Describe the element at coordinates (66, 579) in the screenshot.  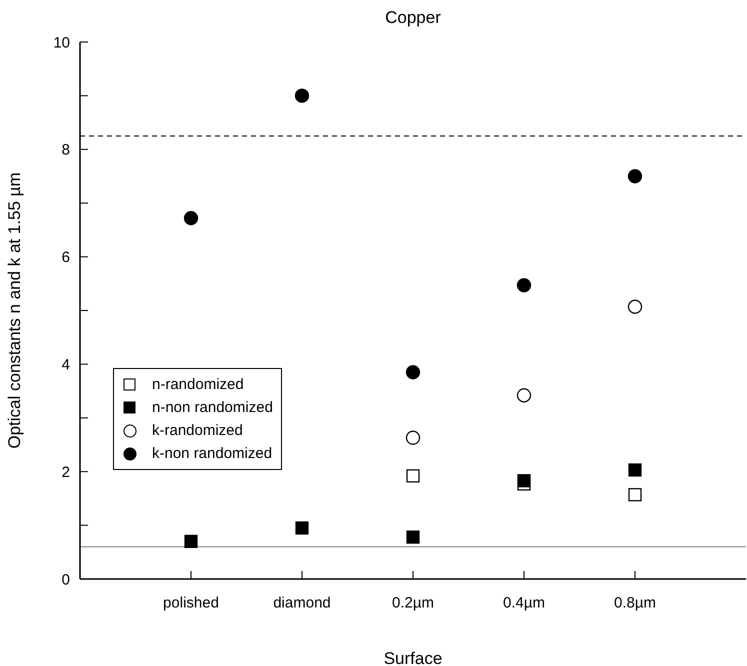
I see `y-tick-label: 0` at that location.